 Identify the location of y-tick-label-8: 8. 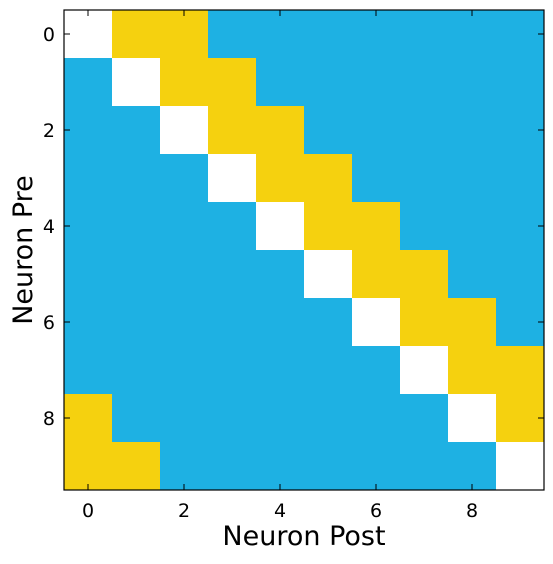
(49, 419).